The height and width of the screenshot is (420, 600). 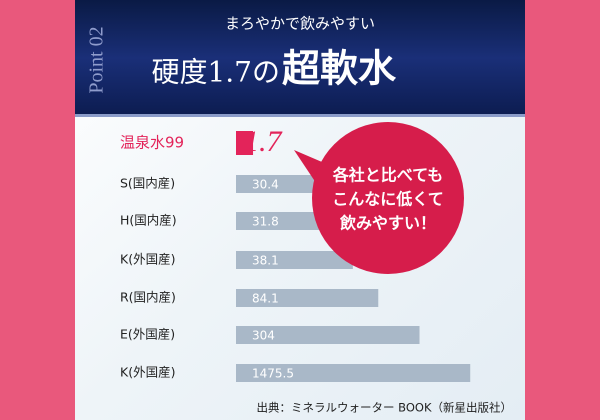 I want to click on category-label: 温泉水99, so click(x=152, y=143).